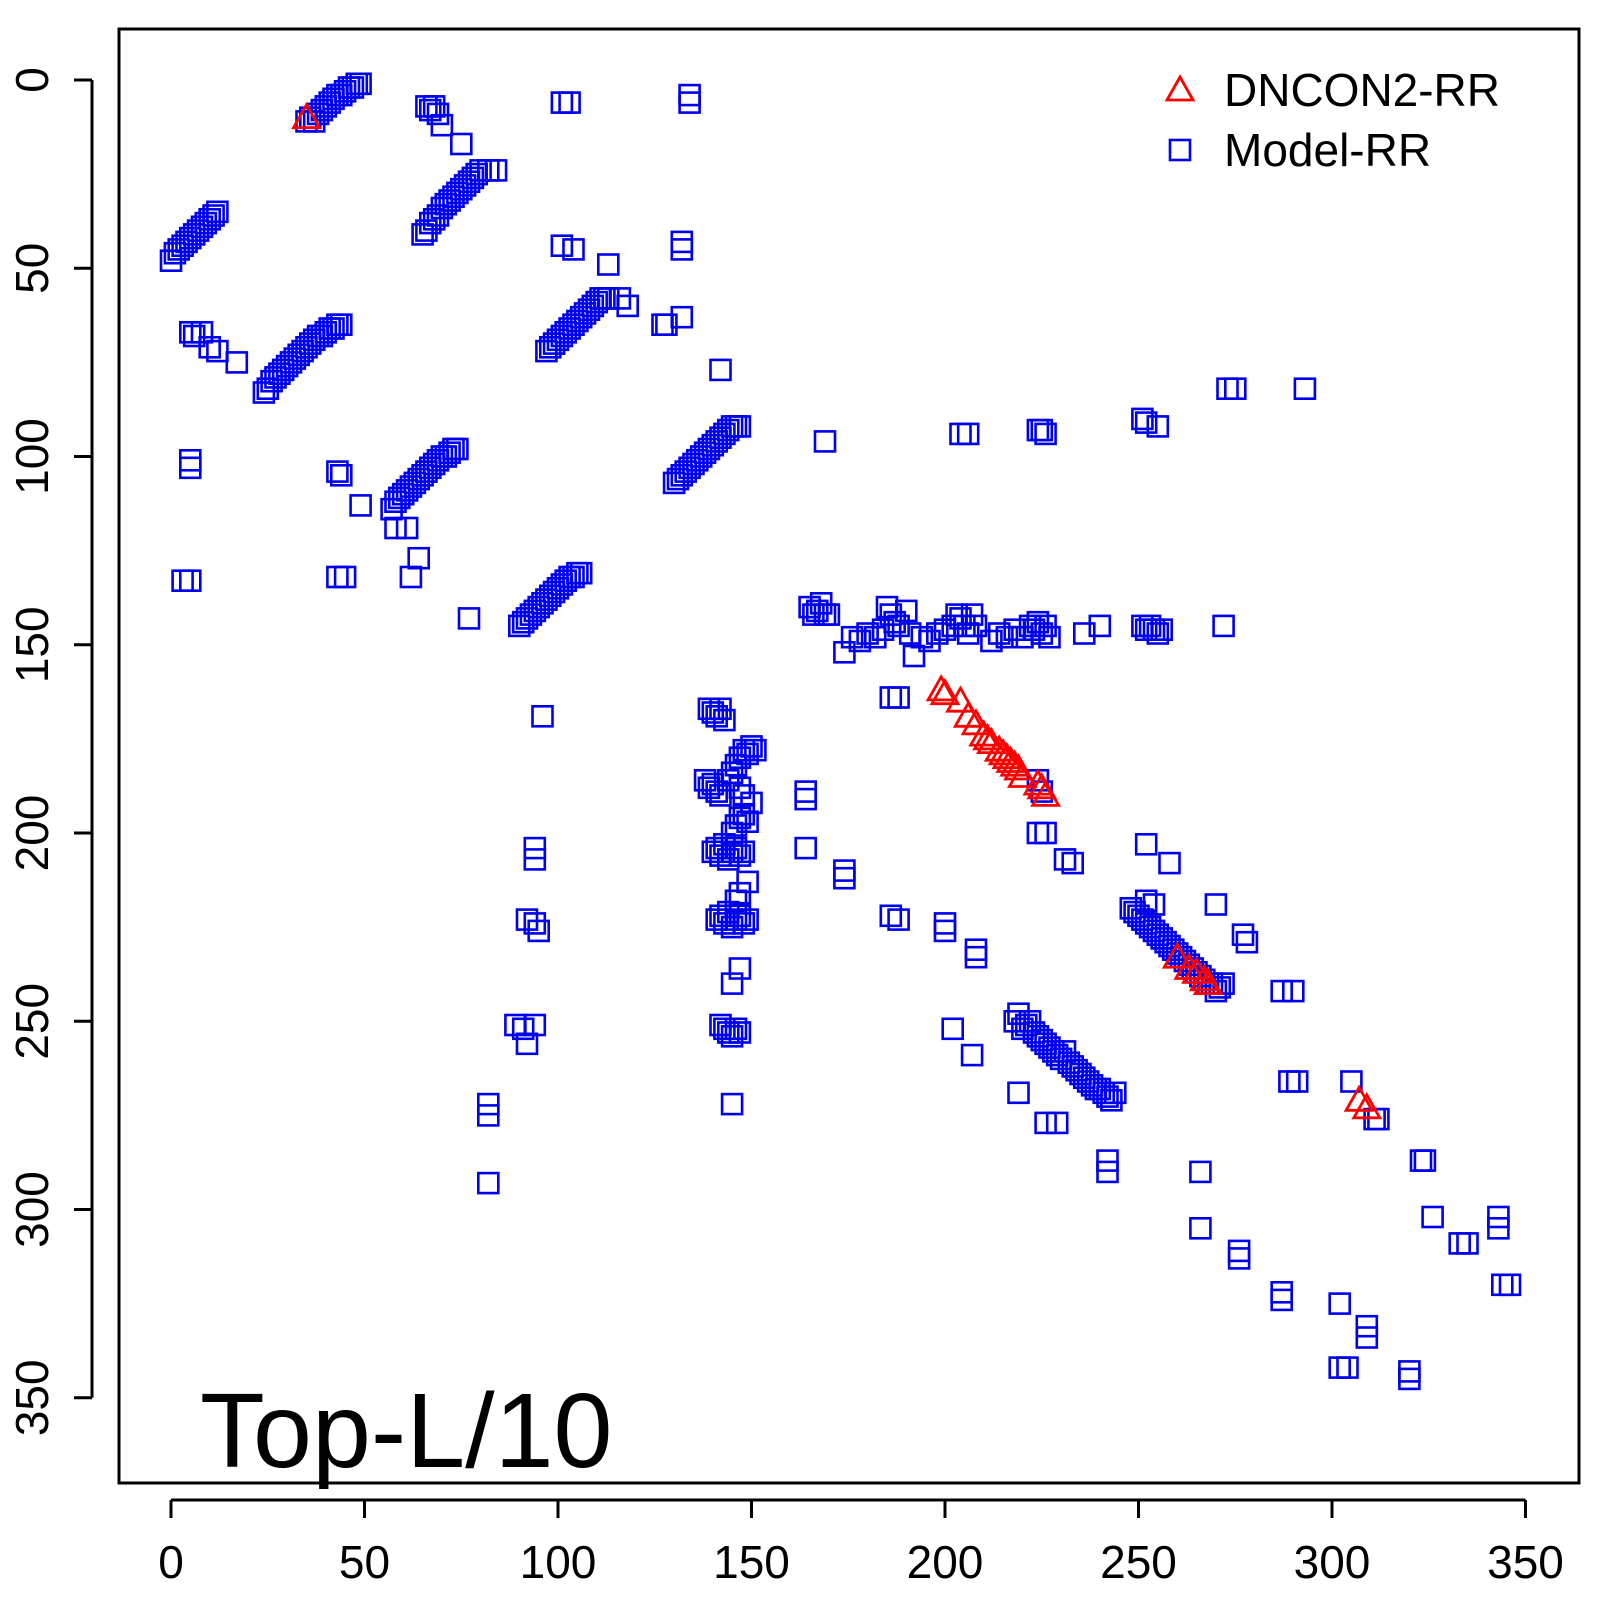 The height and width of the screenshot is (1600, 1600). I want to click on legend-label: DNCON2-RR, so click(1362, 90).